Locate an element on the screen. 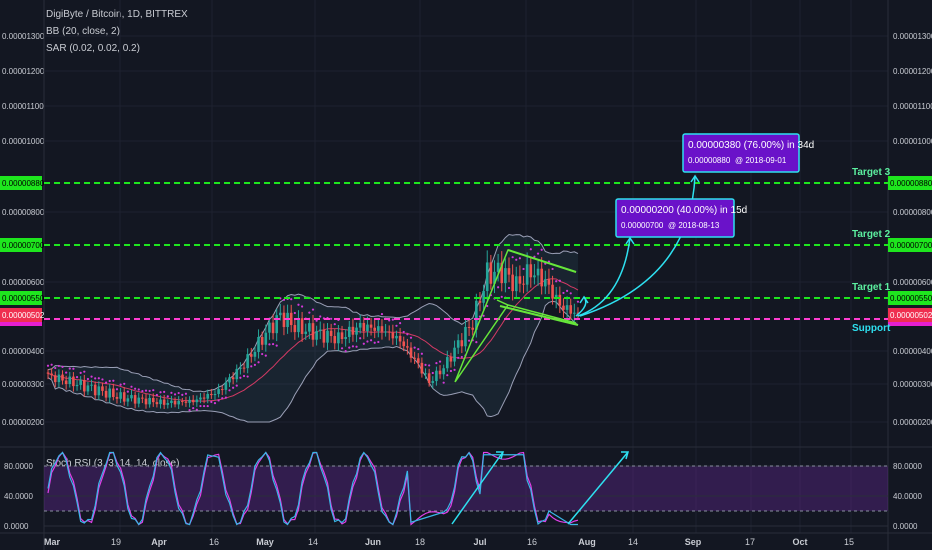 Image resolution: width=932 pixels, height=550 pixels. price-tick-left-1: 0.00001200 is located at coordinates (23, 71).